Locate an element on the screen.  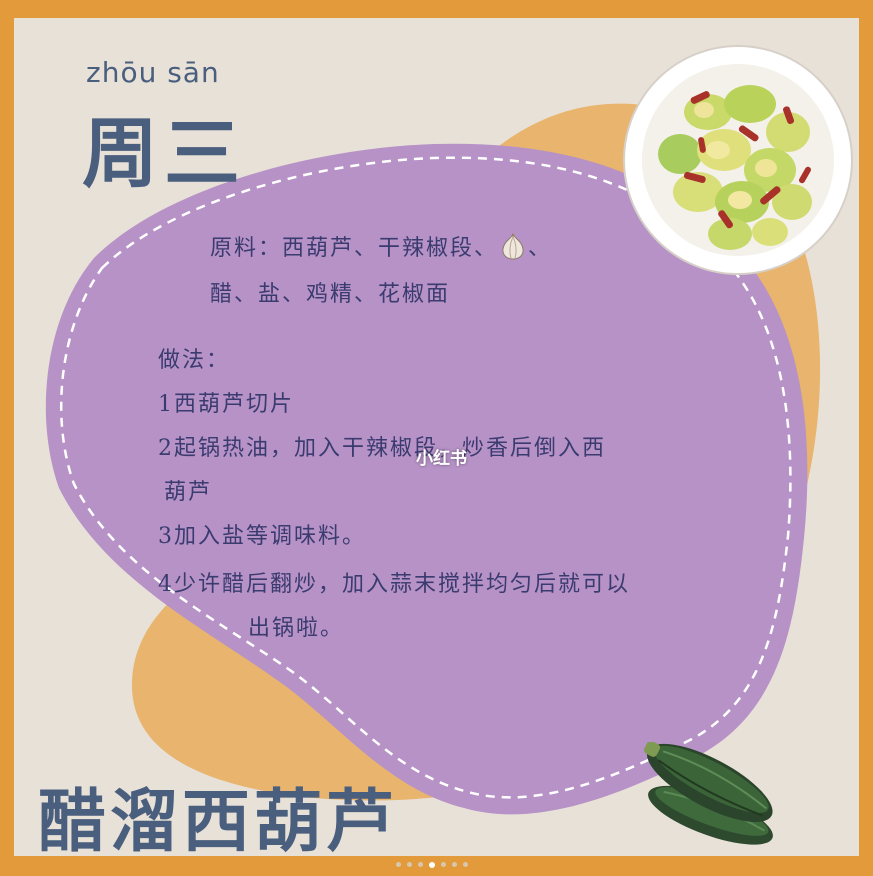
step-1: 1西葫芦切片 is located at coordinates (226, 404).